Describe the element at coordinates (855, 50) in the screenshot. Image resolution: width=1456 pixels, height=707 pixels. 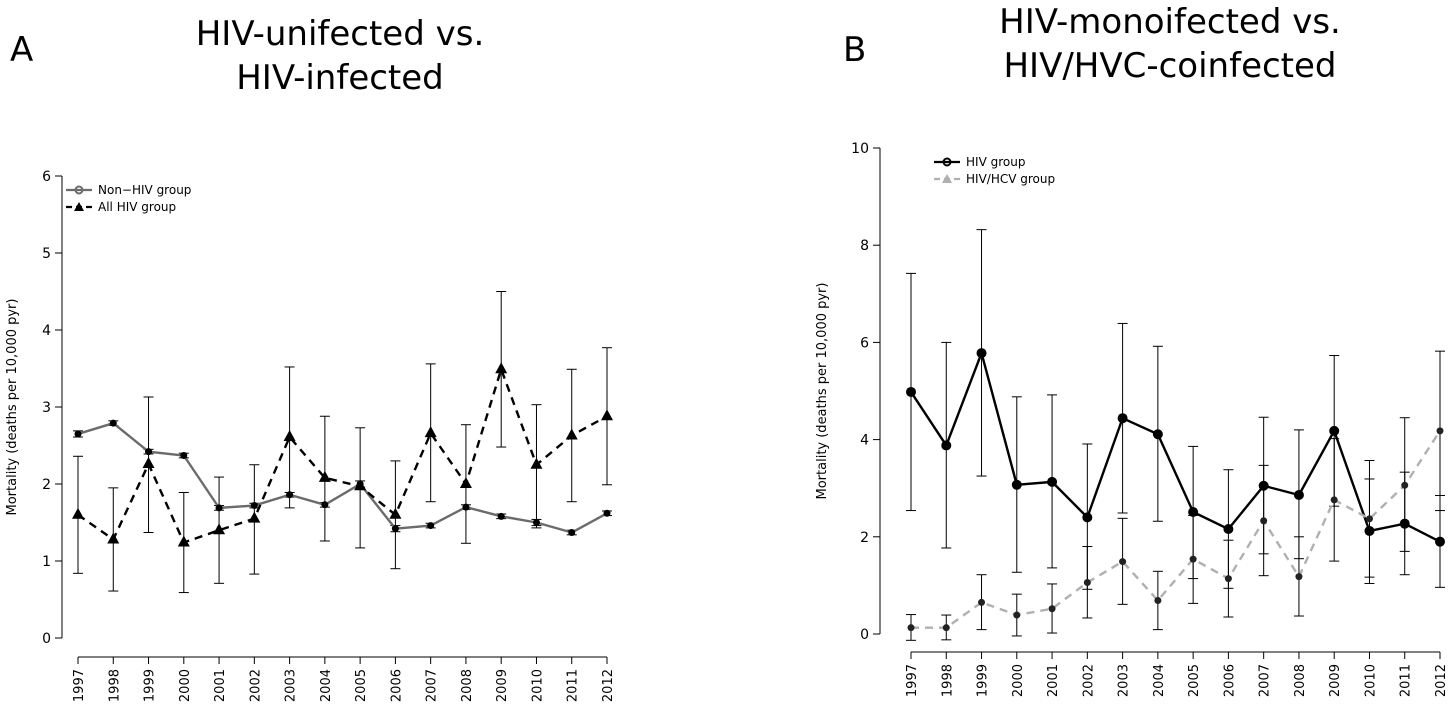
I see `panel-b-label: B` at that location.